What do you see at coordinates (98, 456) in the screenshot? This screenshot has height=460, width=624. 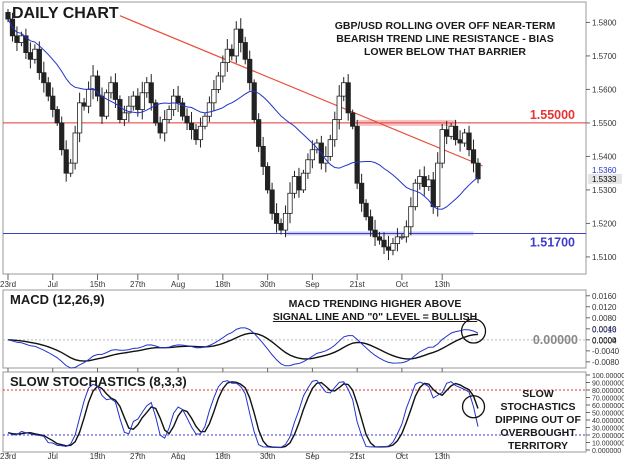 I see `stoch-xtick-label: 15th` at bounding box center [98, 456].